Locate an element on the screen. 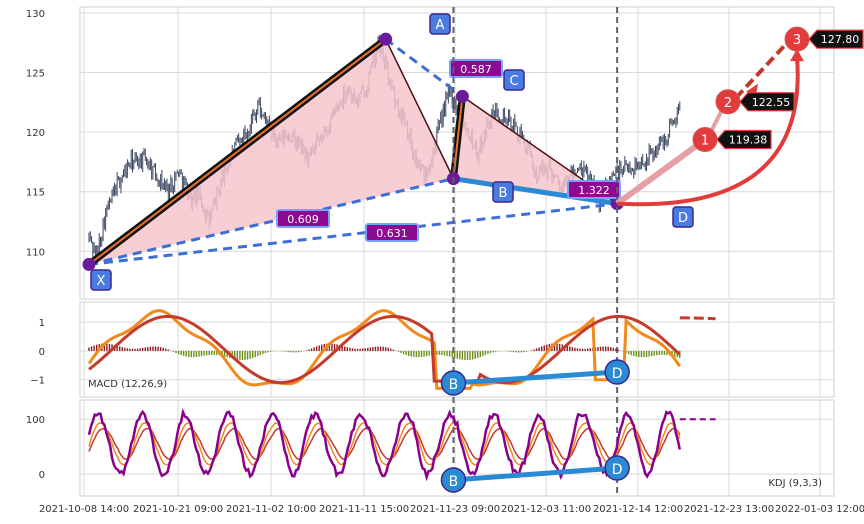  point-marker-label: A is located at coordinates (440, 25).